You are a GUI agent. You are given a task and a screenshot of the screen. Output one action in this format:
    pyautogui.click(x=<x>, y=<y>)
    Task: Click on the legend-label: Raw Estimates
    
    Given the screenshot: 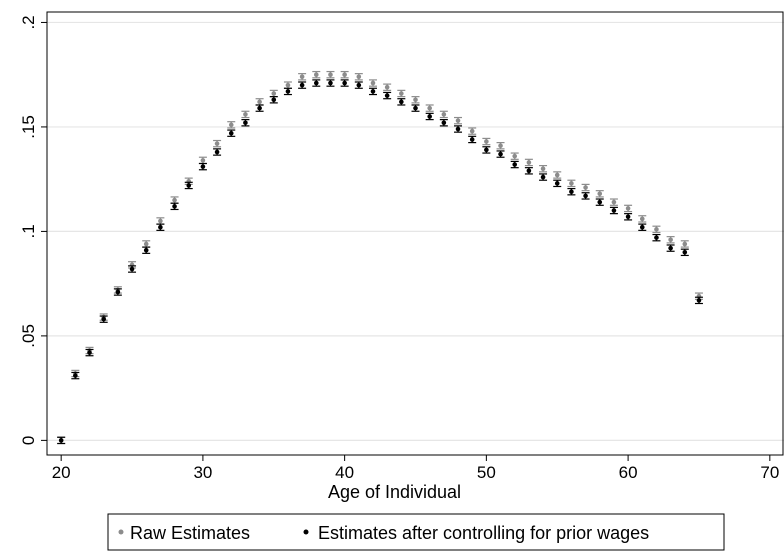 What is the action you would take?
    pyautogui.click(x=190, y=533)
    